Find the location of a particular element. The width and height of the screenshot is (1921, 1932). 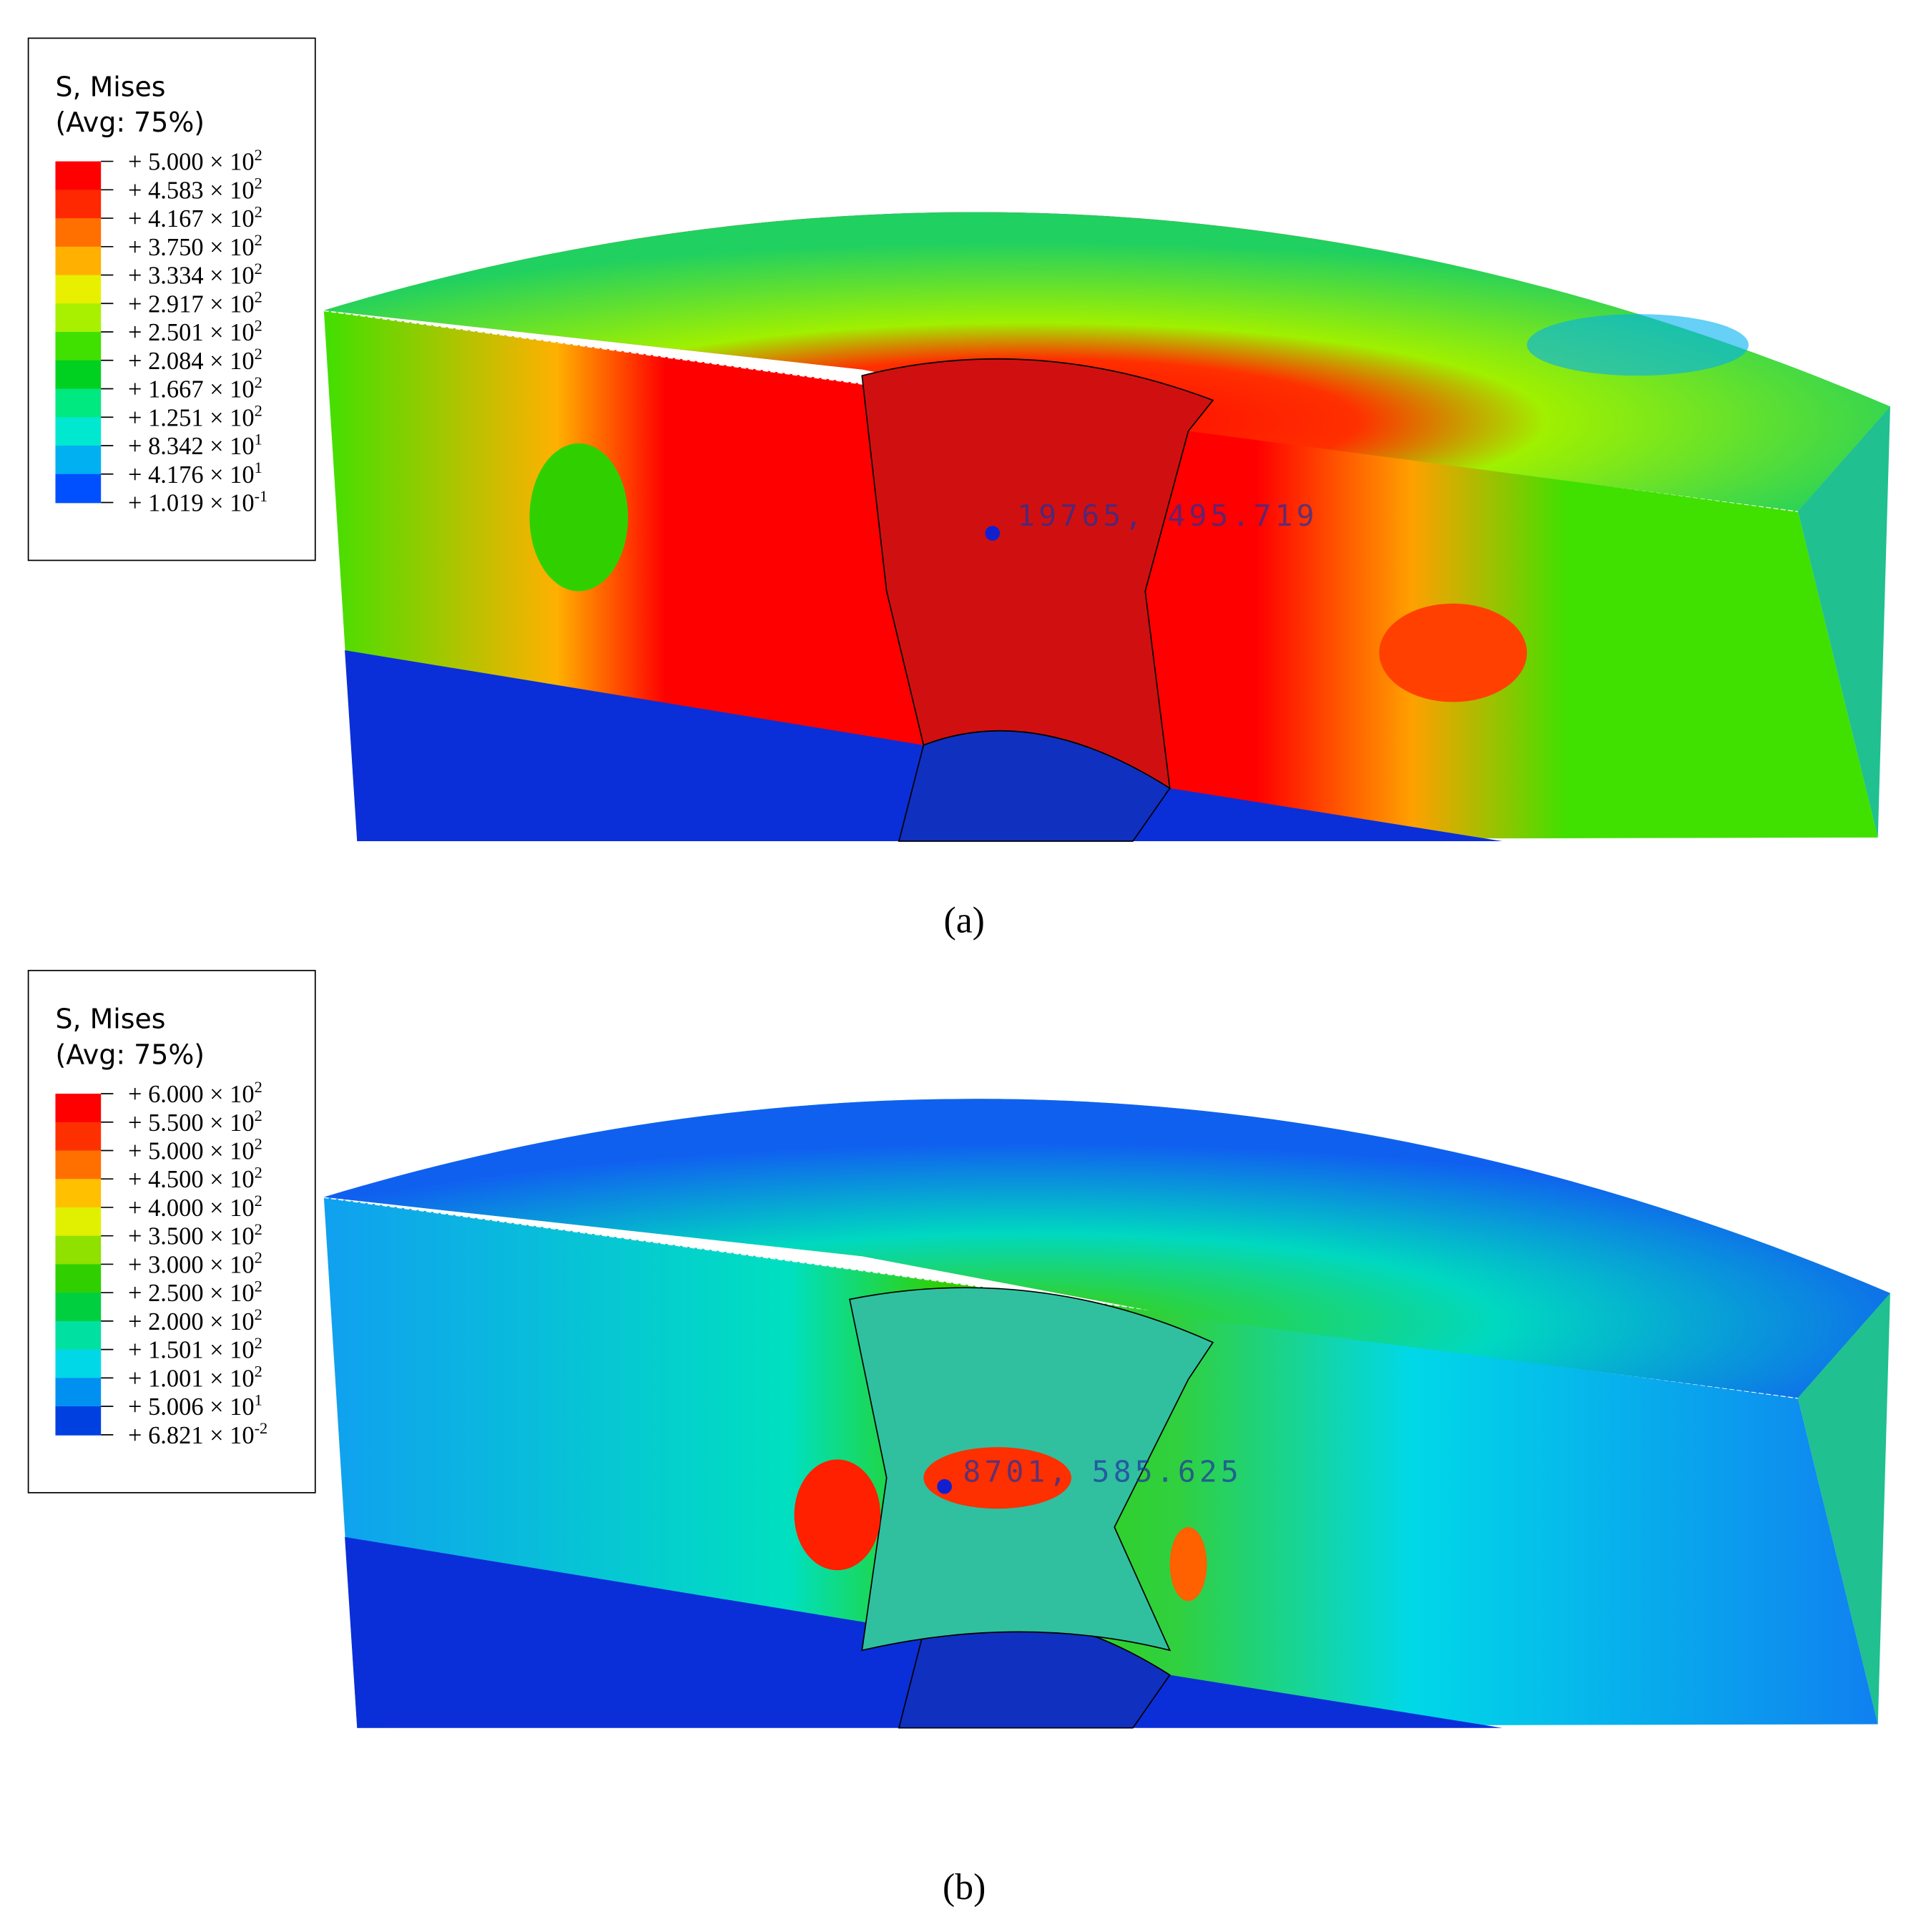

legend-label: + 3.500 × 102 is located at coordinates (195, 1235).